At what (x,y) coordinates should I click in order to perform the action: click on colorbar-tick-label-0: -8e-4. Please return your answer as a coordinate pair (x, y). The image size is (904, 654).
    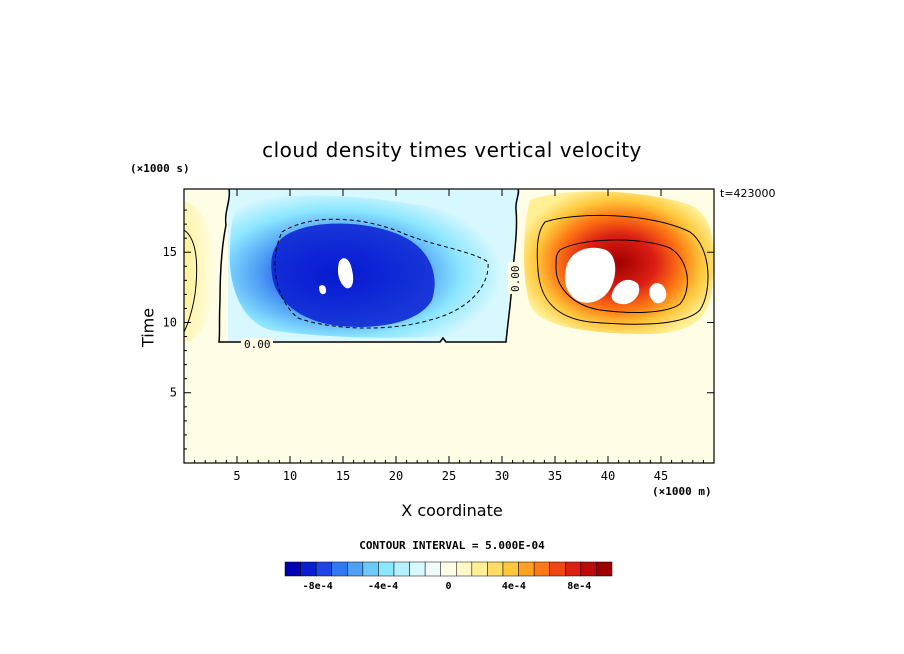
    Looking at the image, I should click on (318, 586).